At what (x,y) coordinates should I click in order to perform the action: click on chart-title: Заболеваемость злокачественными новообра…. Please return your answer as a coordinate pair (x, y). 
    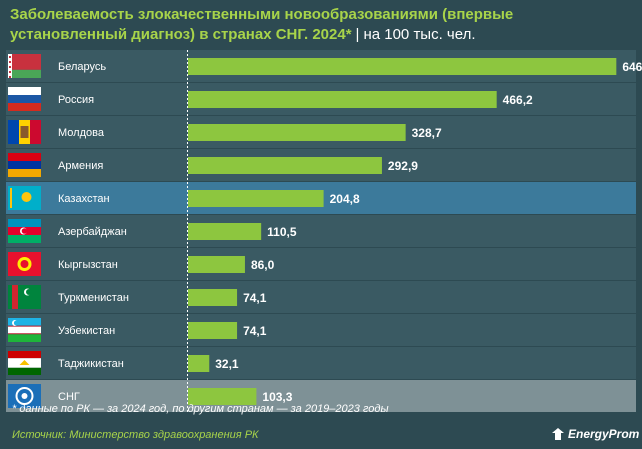
    Looking at the image, I should click on (320, 25).